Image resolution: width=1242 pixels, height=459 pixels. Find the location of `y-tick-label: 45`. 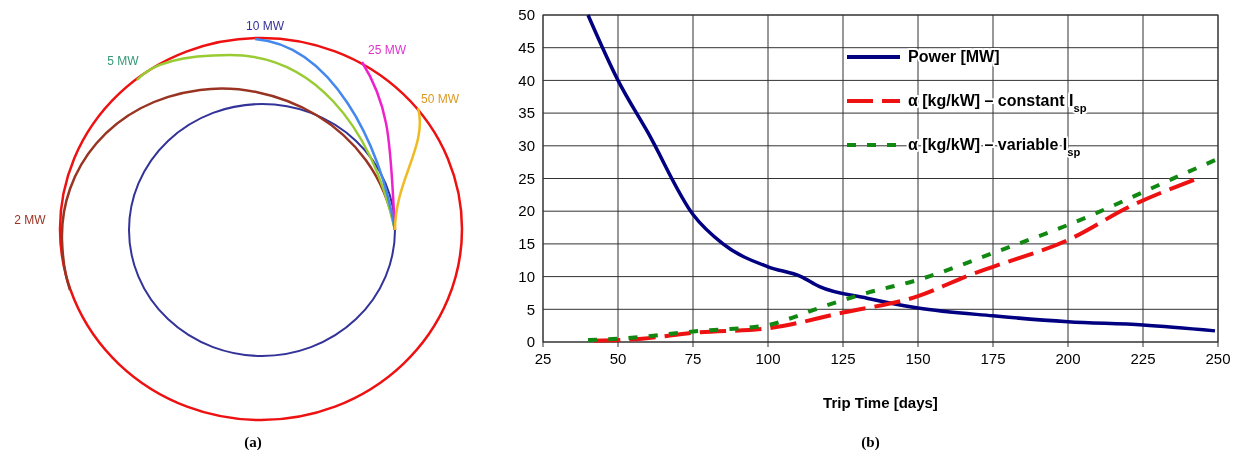

y-tick-label: 45 is located at coordinates (526, 47).